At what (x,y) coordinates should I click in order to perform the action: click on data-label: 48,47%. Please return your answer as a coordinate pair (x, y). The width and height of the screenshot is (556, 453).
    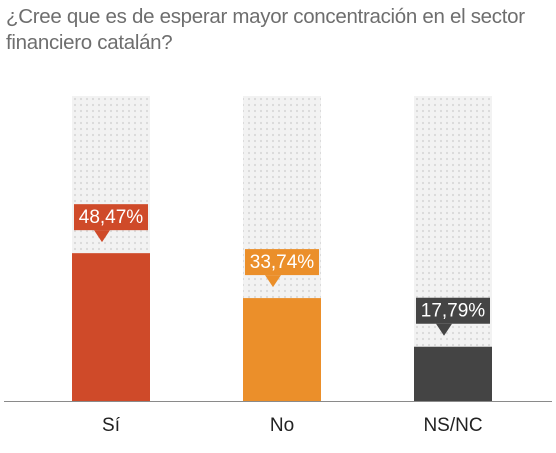
    Looking at the image, I should click on (111, 217).